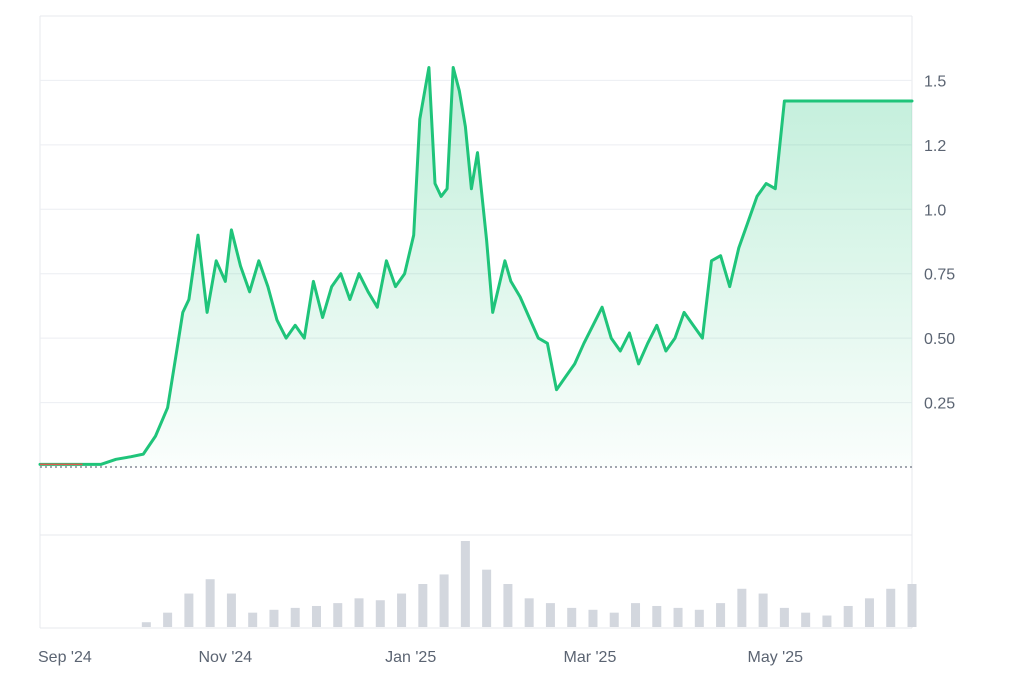  I want to click on y-tick-label: 1.5, so click(935, 81).